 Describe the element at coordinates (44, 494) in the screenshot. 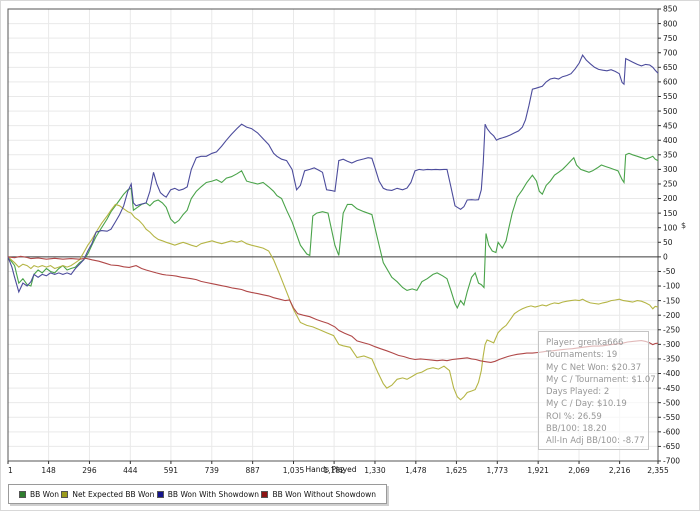

I see `legend-label: BB Won` at that location.